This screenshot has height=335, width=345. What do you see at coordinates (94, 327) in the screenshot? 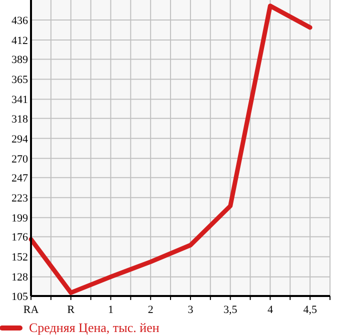
I see `legend-label: Средняя Цена, тыс. йен` at bounding box center [94, 327].